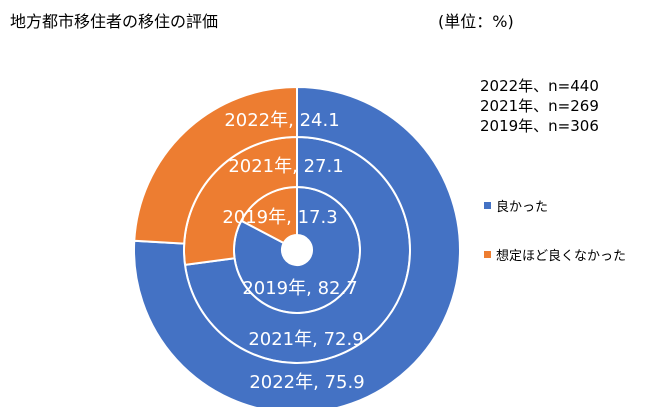  Describe the element at coordinates (299, 288) in the screenshot. I see `data-label-2019年-good: 2019年, 82.7` at that location.